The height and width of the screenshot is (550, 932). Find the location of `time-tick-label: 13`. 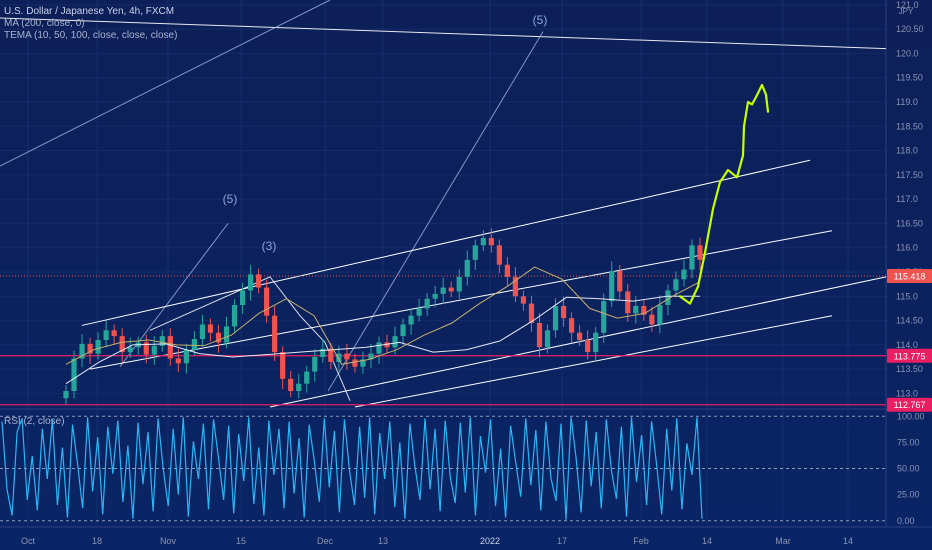

time-tick-label: 13 is located at coordinates (383, 541).